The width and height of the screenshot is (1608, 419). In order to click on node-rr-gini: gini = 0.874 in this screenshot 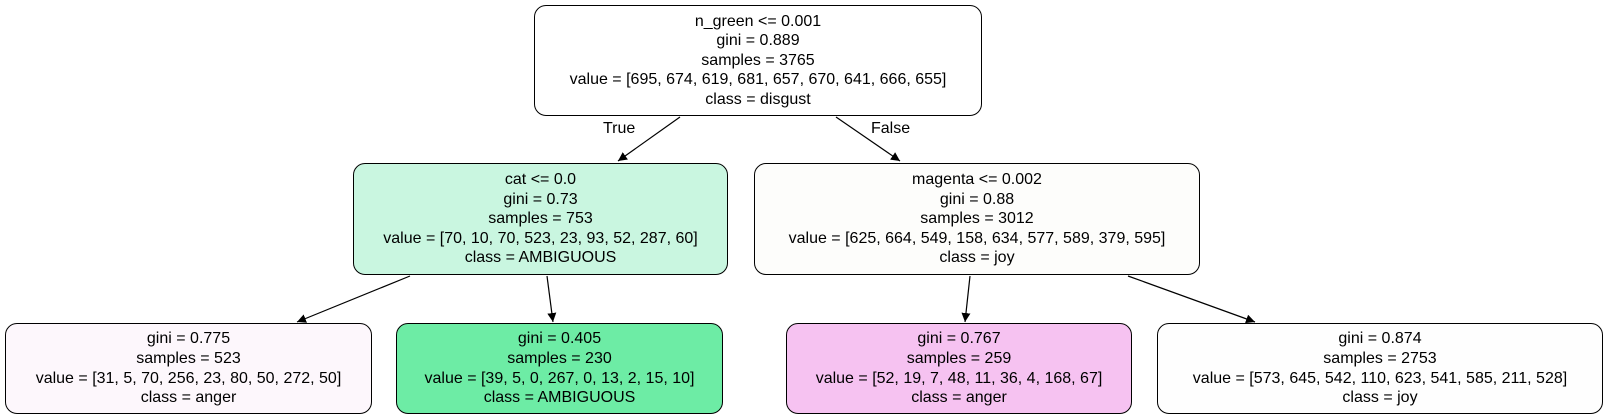, I will do `click(1380, 339)`.